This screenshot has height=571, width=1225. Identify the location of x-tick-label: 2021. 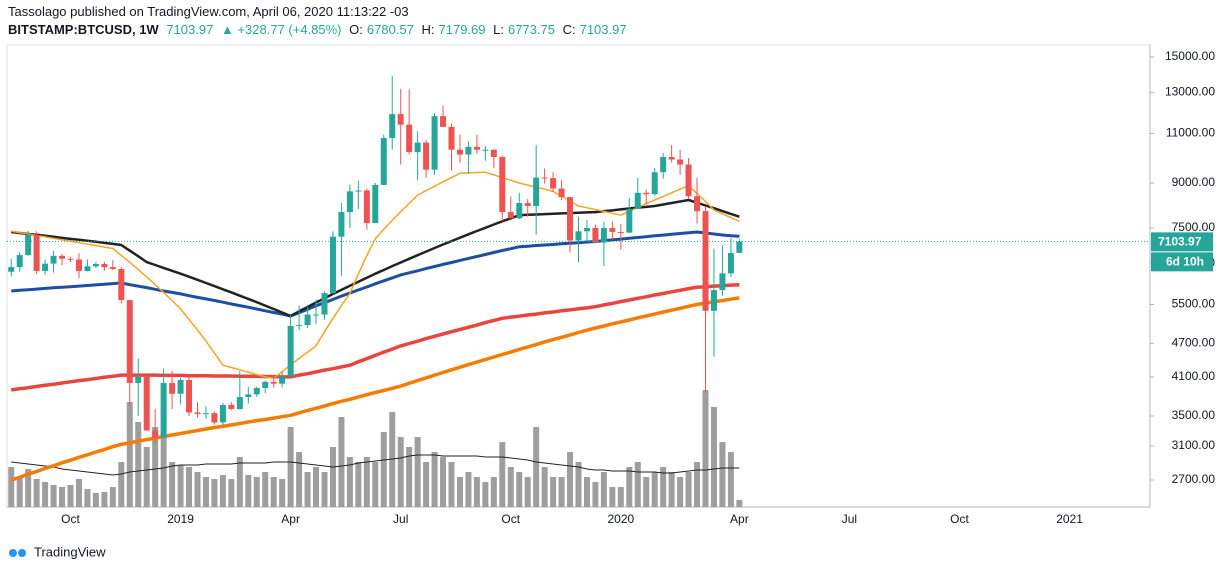
(1069, 519).